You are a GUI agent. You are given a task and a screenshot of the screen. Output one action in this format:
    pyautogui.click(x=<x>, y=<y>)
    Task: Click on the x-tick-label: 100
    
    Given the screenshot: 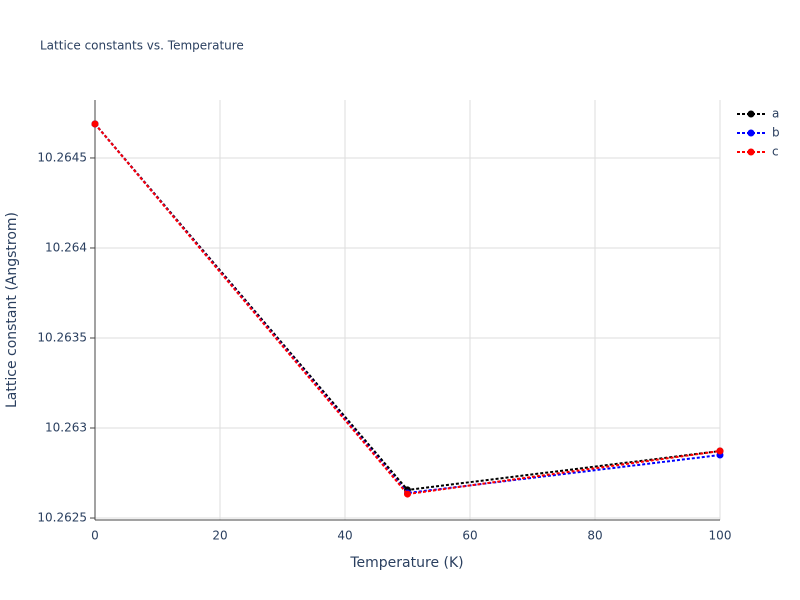 What is the action you would take?
    pyautogui.click(x=720, y=536)
    